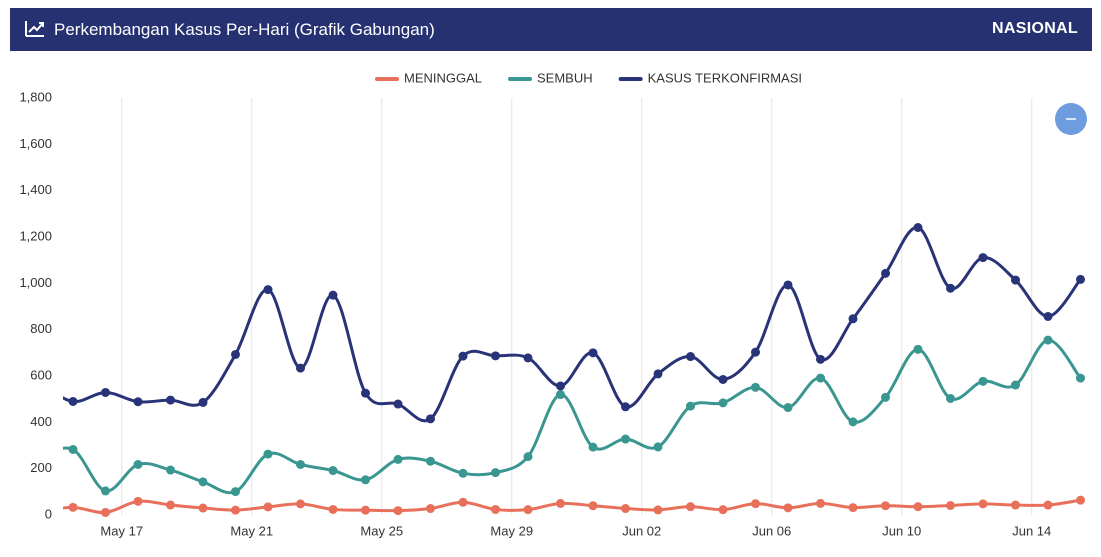  What do you see at coordinates (35, 143) in the screenshot?
I see `y-tick-label: 1,600` at bounding box center [35, 143].